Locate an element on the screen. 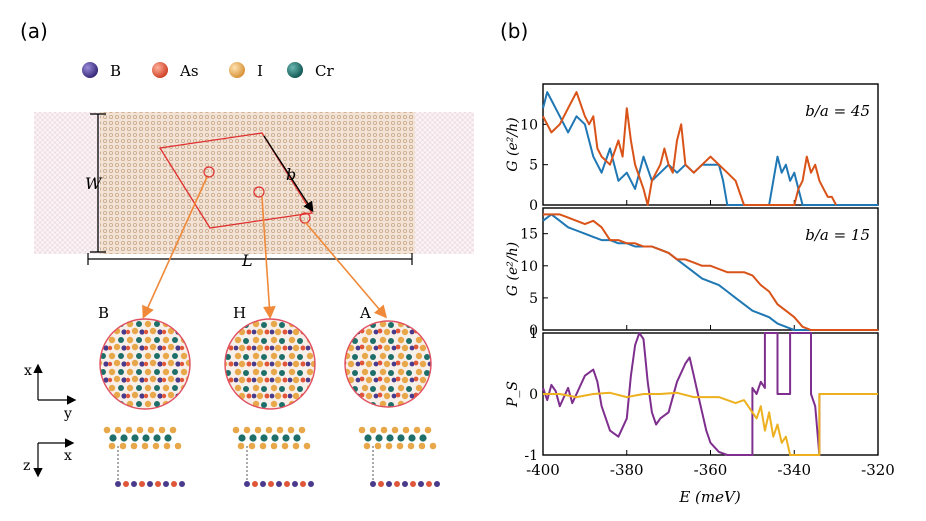 This screenshot has width=926, height=521. legend-as-swatch is located at coordinates (160, 70).